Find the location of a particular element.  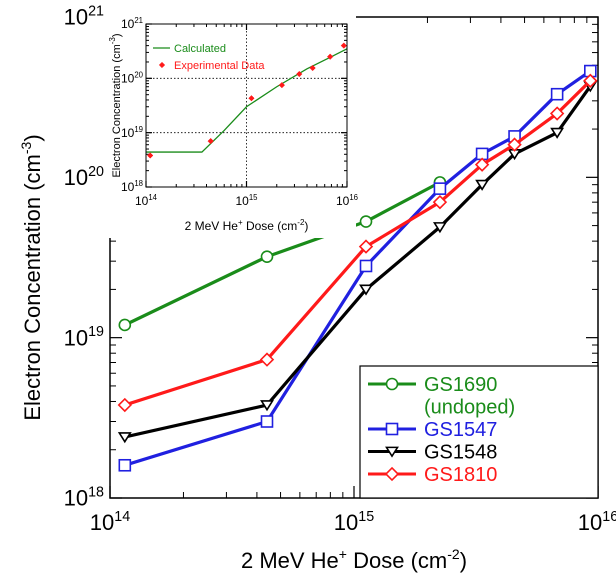

main-x-tick-label: 1014 is located at coordinates (110, 522).